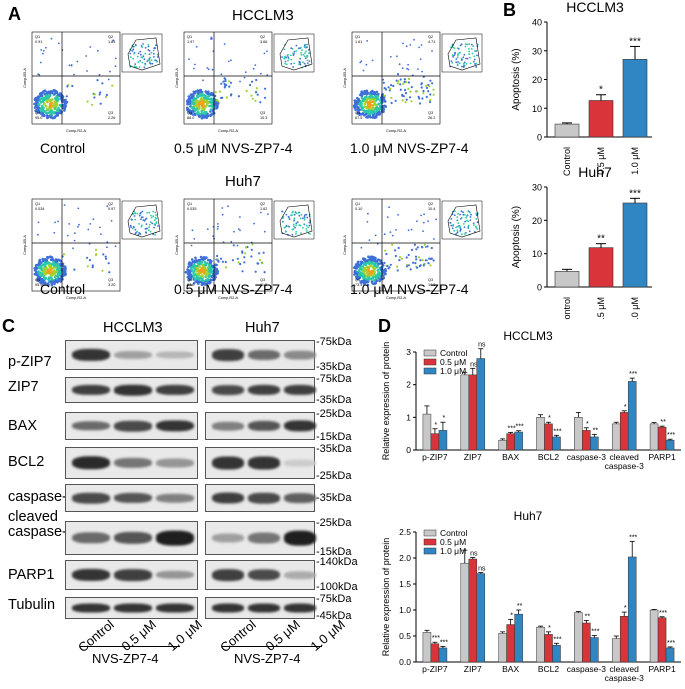 This screenshot has height=689, width=685. What do you see at coordinates (405, 584) in the screenshot?
I see `y-tick-label: 1.5` at bounding box center [405, 584].